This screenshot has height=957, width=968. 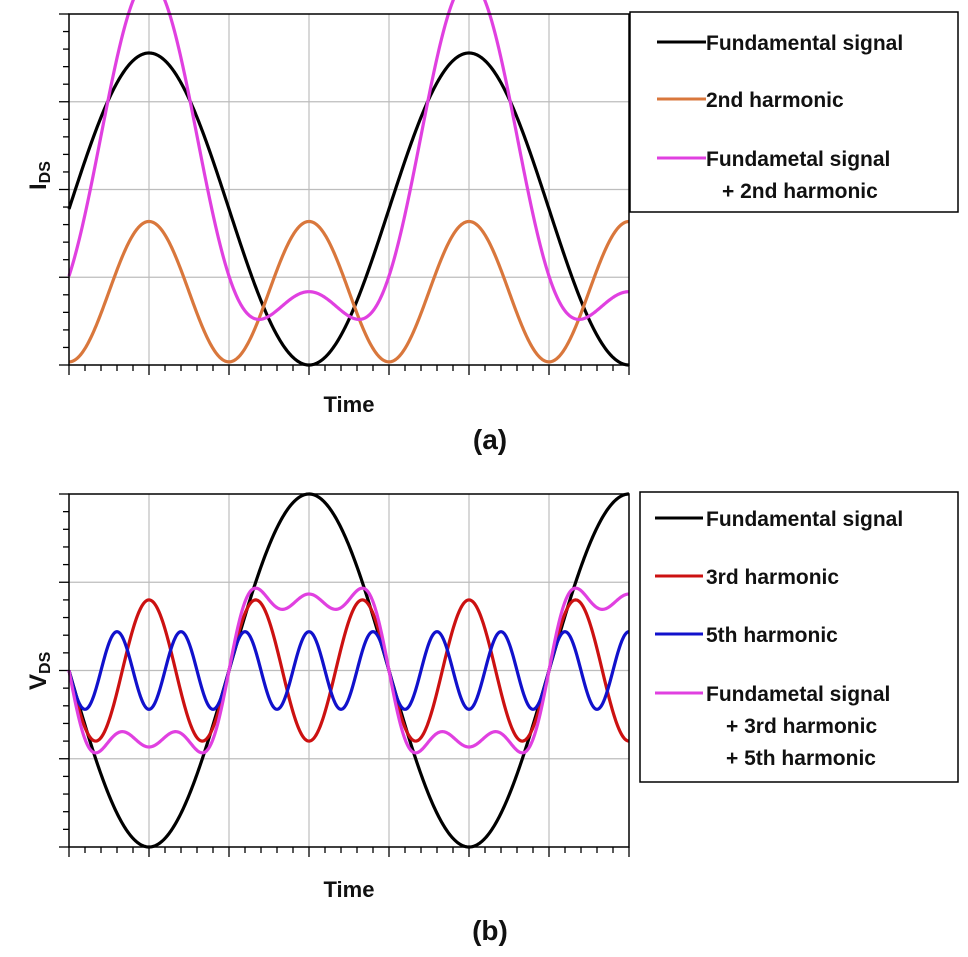 I want to click on y-axis-label-a: IDS, so click(x=39, y=175).